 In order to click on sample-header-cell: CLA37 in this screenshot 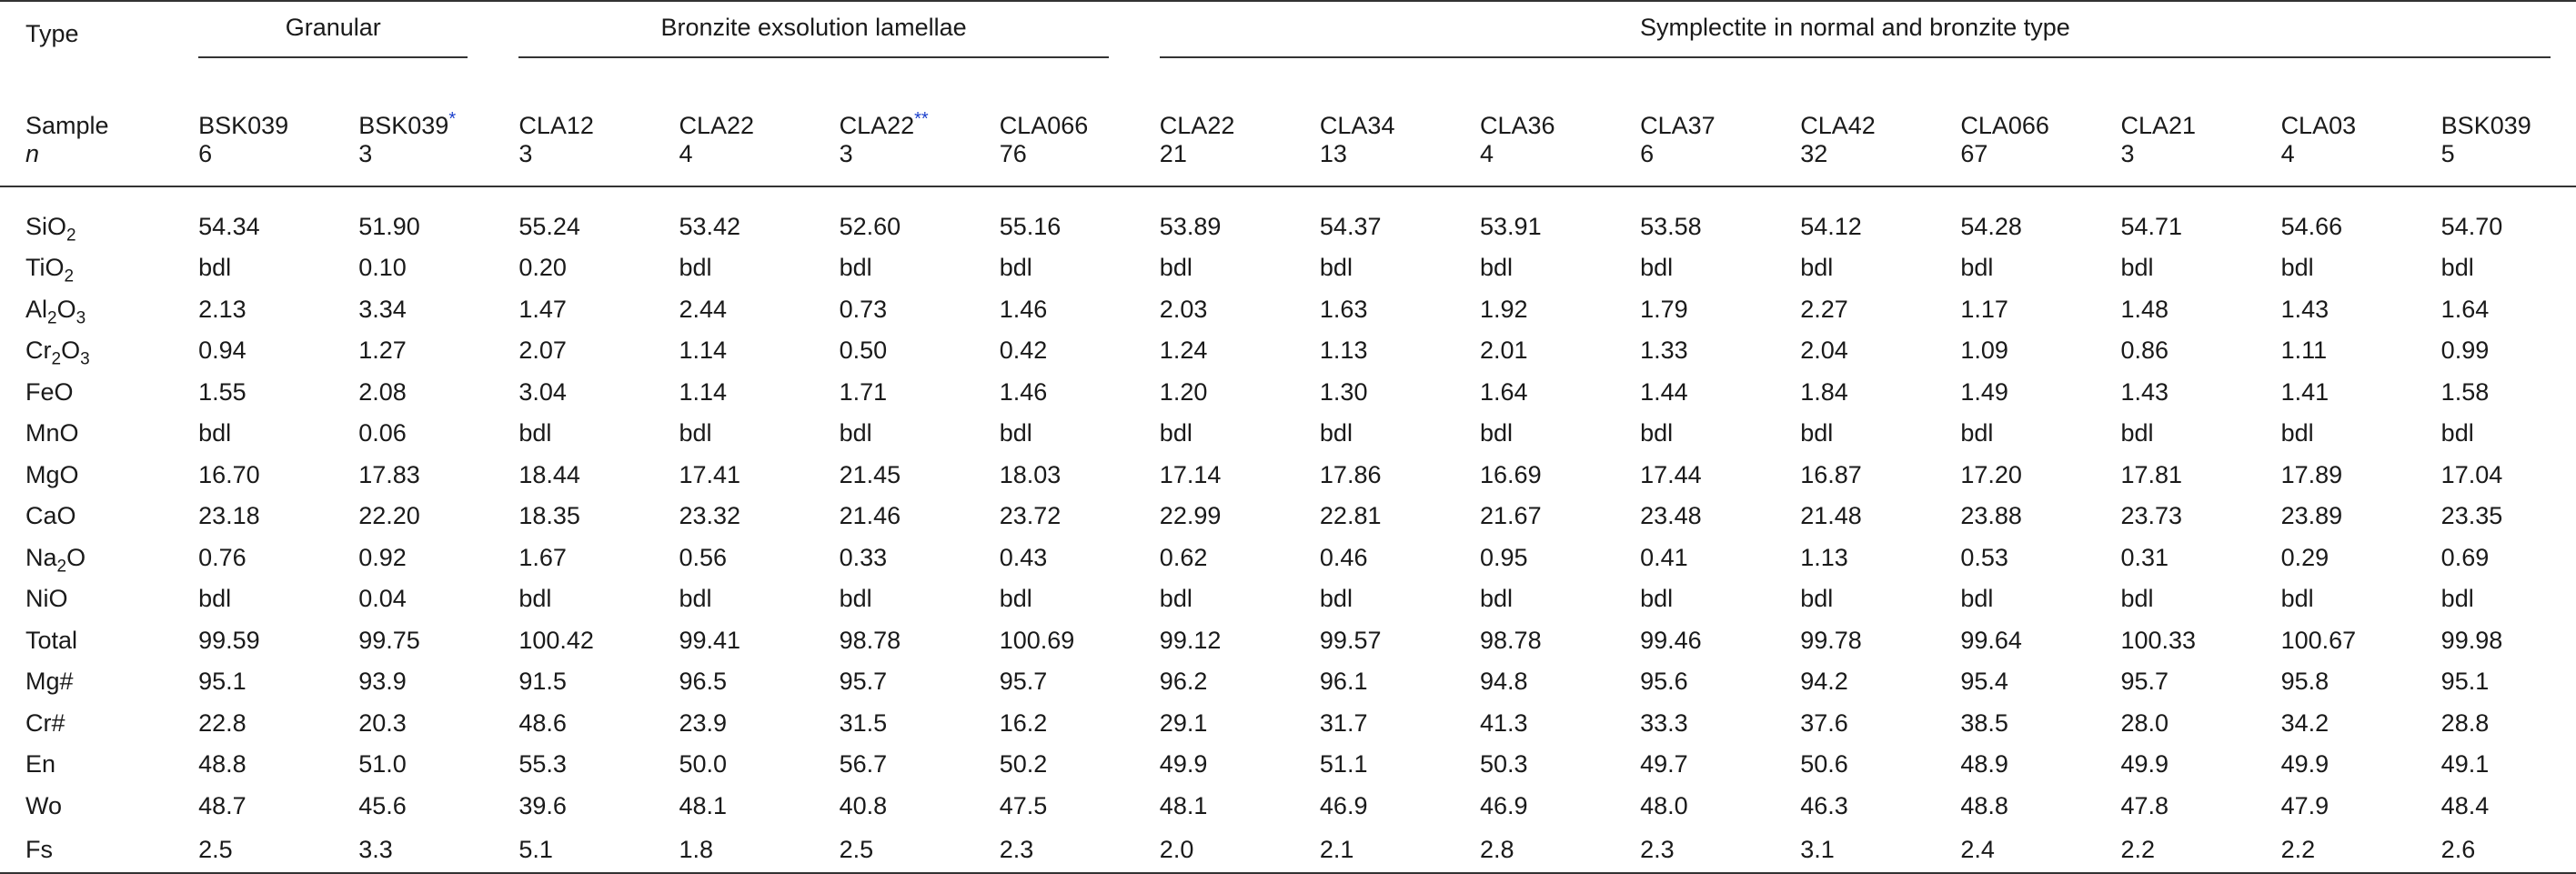, I will do `click(1695, 102)`.